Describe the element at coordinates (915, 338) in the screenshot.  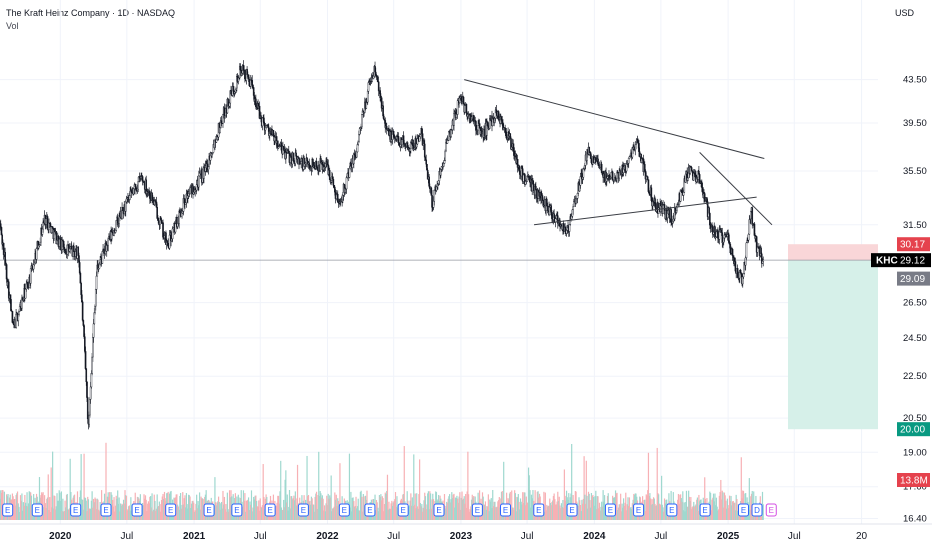
I see `y-tick-label: 24.50` at that location.